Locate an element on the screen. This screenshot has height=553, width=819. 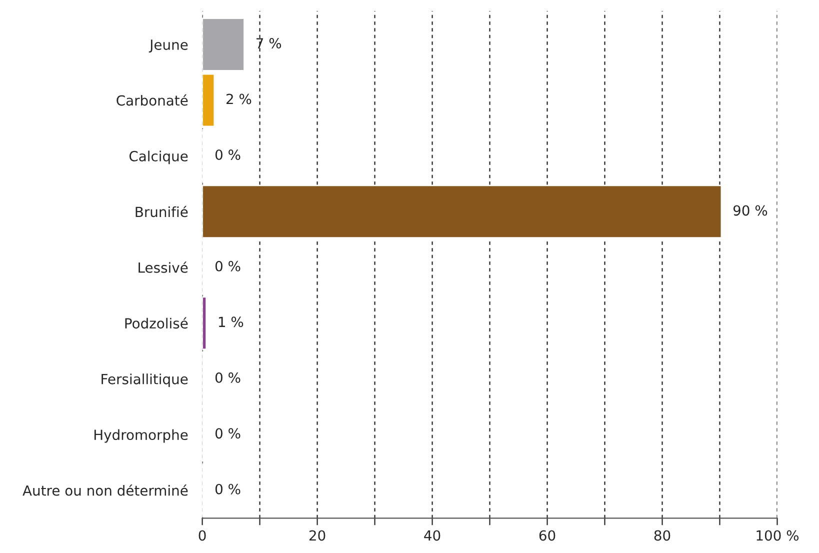
x-tick-label: 100 % is located at coordinates (777, 535).